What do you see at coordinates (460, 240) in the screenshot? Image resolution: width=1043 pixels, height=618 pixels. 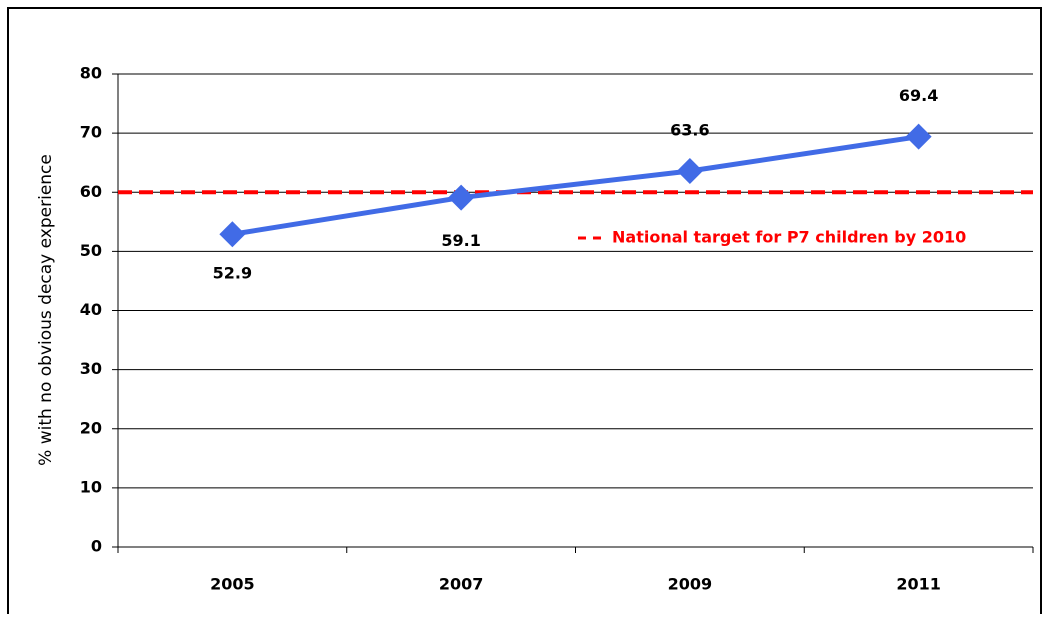 I see `data-label: 59.1` at bounding box center [460, 240].